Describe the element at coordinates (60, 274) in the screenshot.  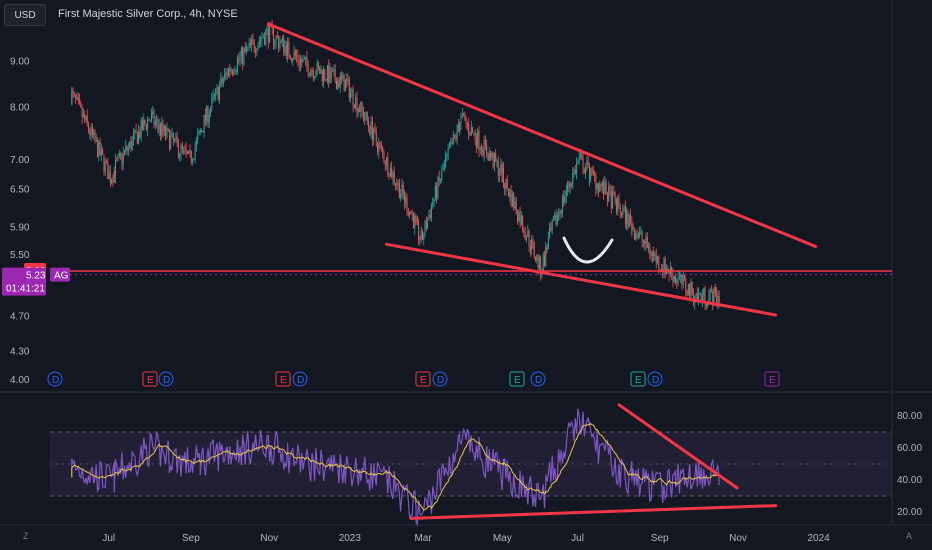
I see `symbol-box` at that location.